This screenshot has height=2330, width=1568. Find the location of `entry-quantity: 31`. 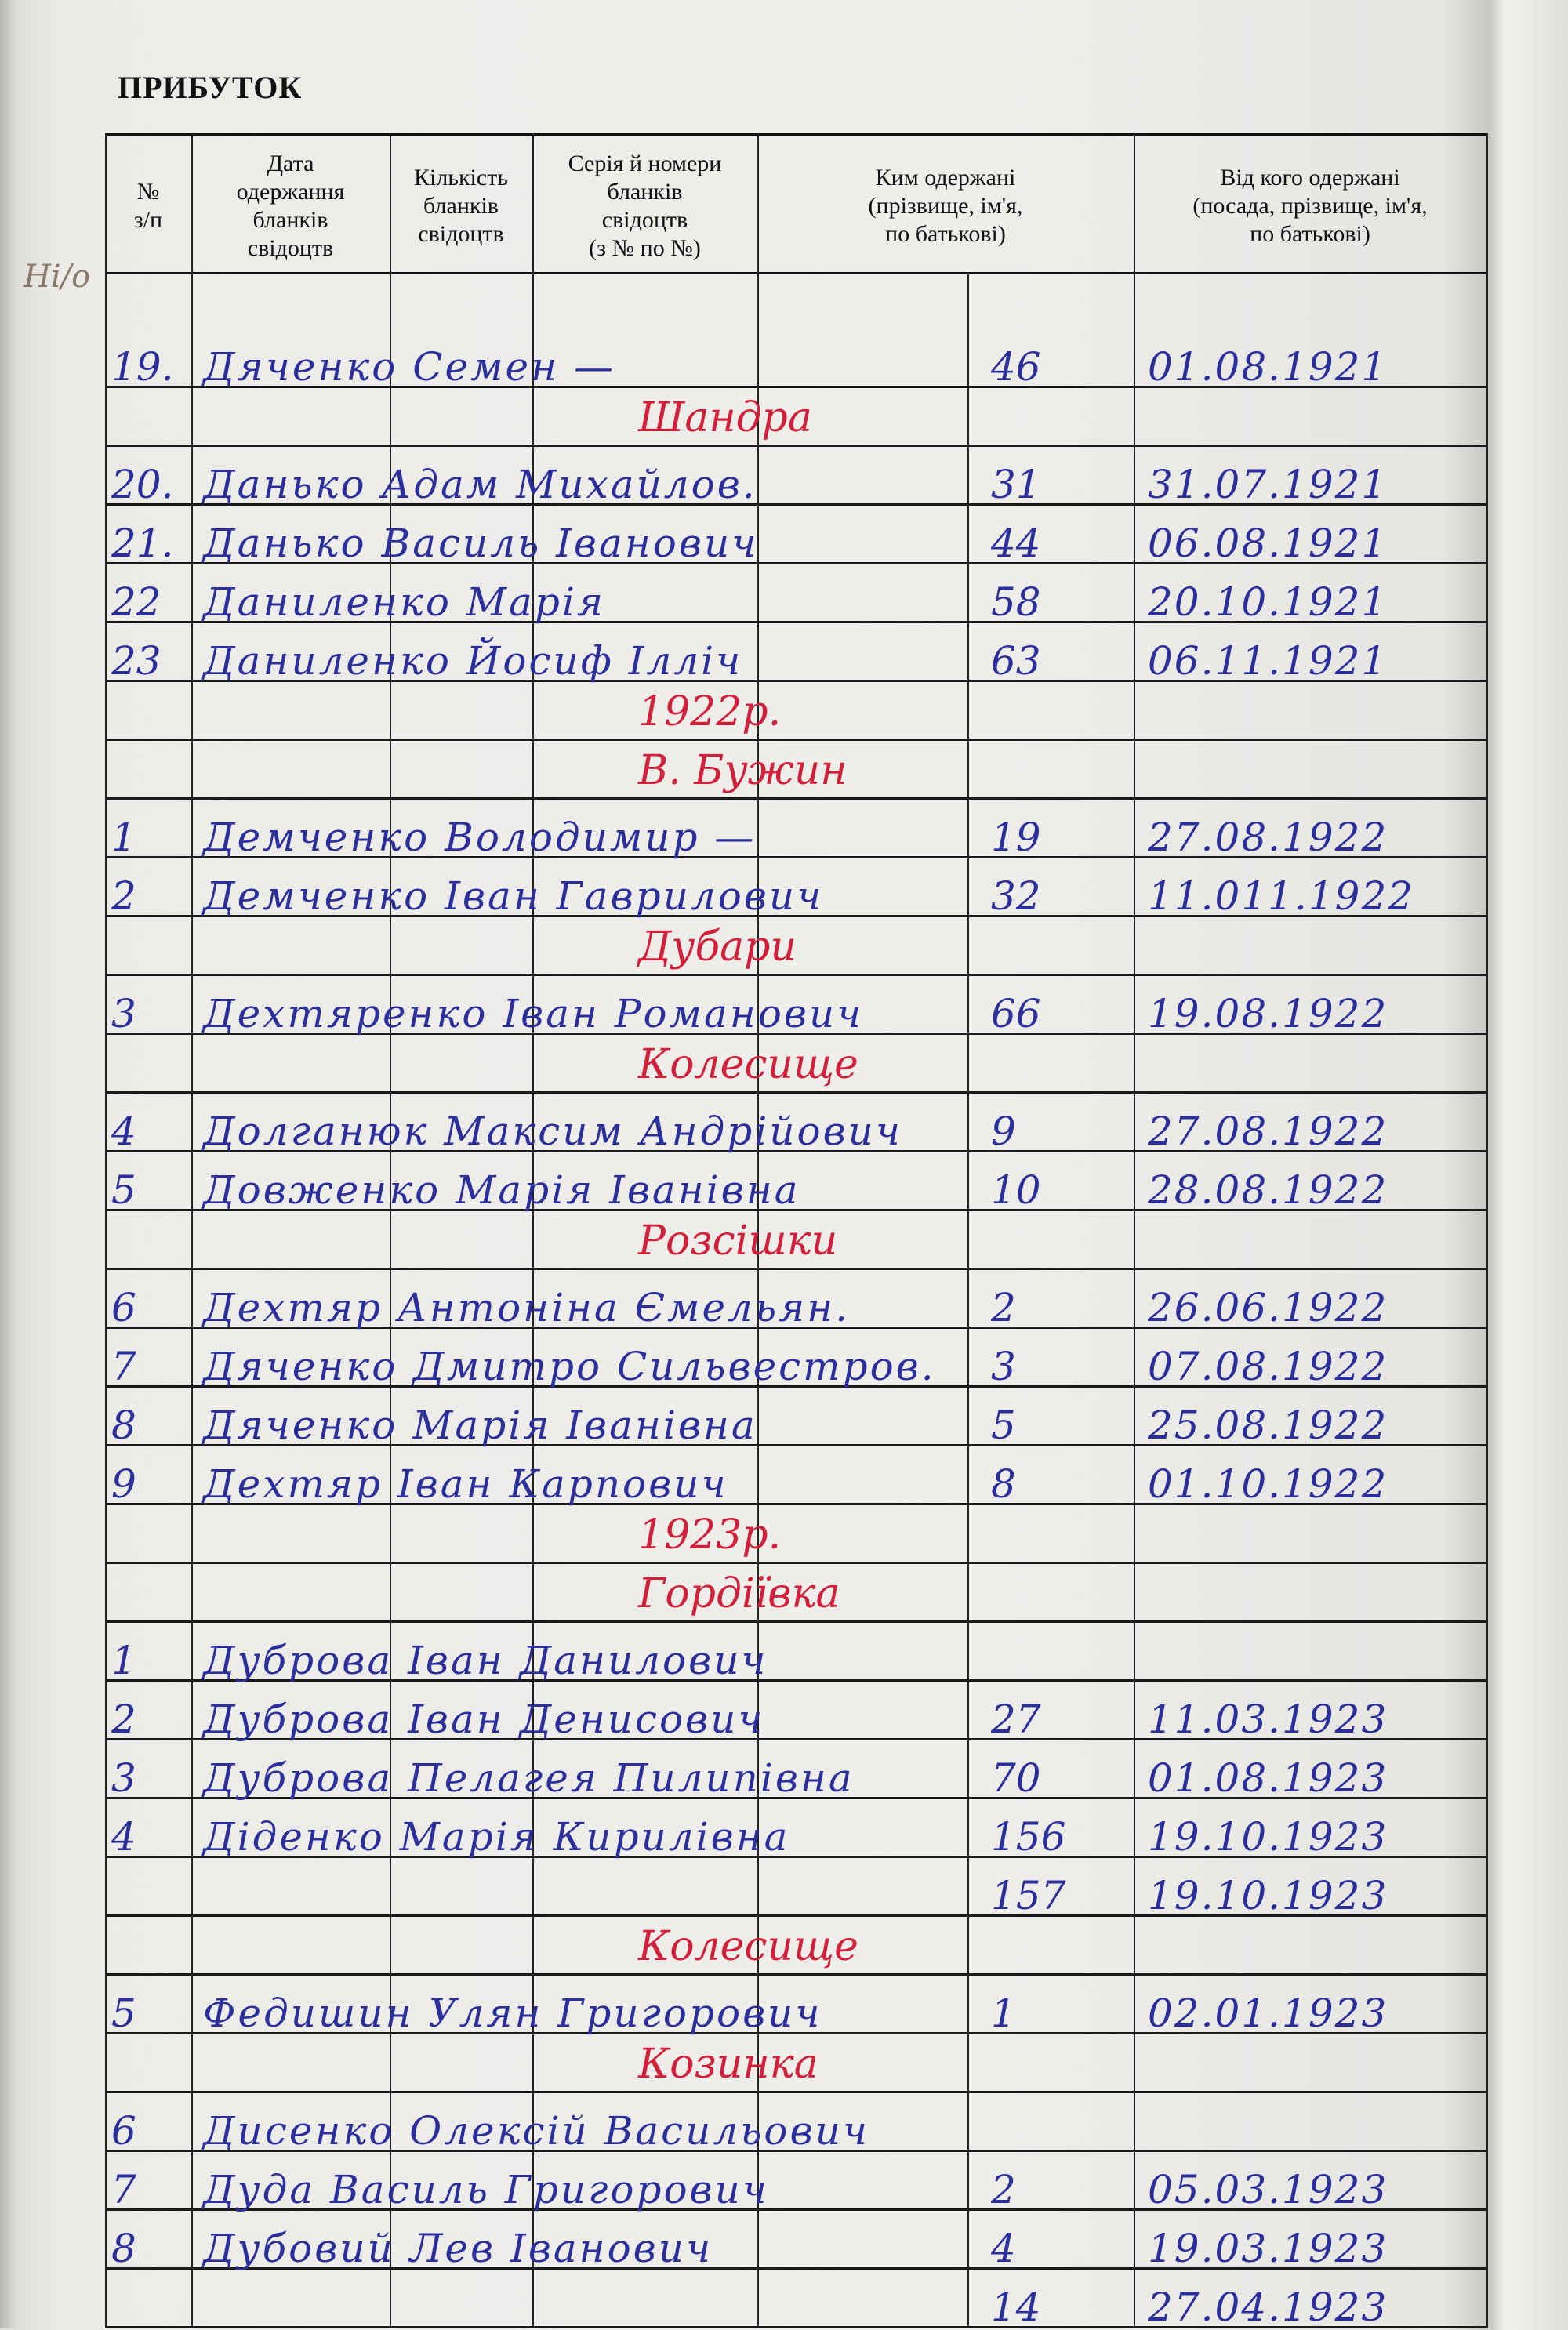

entry-quantity: 31 is located at coordinates (1016, 484).